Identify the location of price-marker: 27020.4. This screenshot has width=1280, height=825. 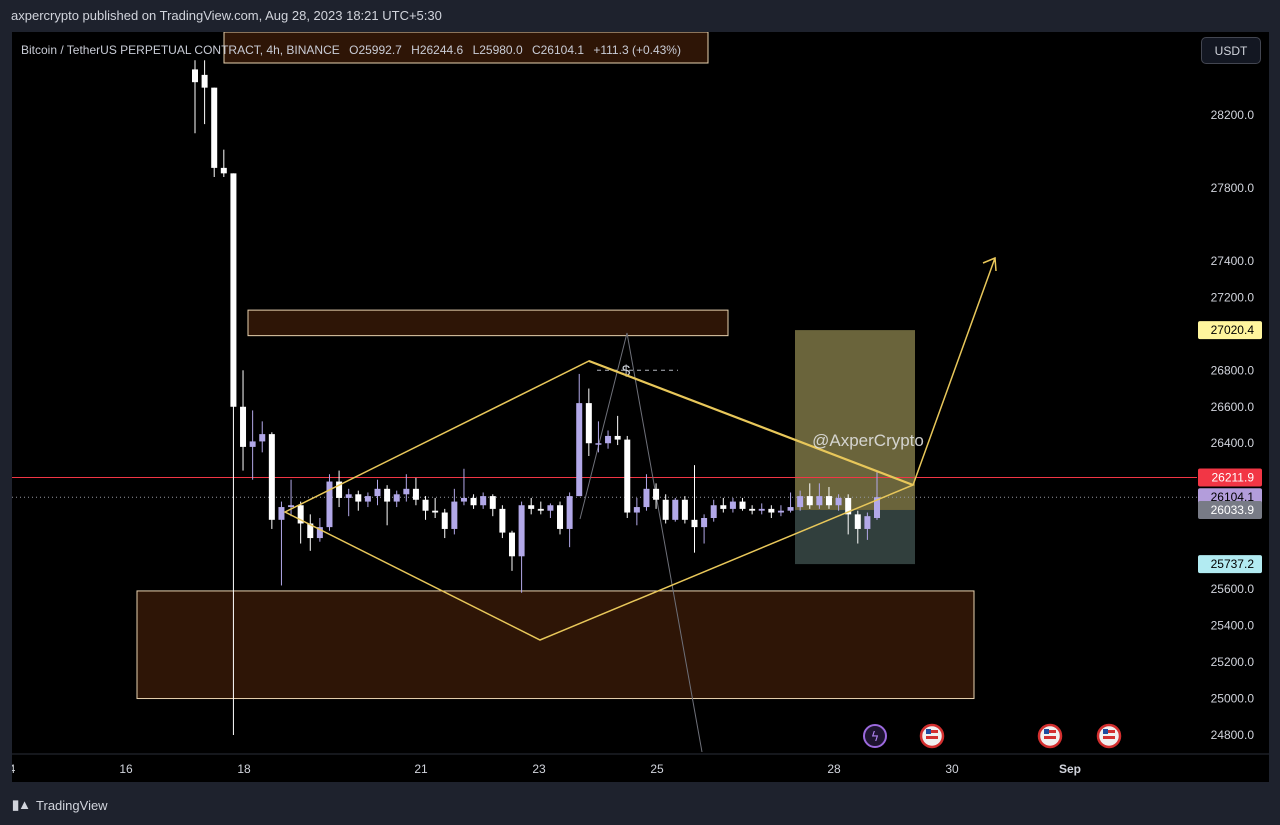
(1230, 330).